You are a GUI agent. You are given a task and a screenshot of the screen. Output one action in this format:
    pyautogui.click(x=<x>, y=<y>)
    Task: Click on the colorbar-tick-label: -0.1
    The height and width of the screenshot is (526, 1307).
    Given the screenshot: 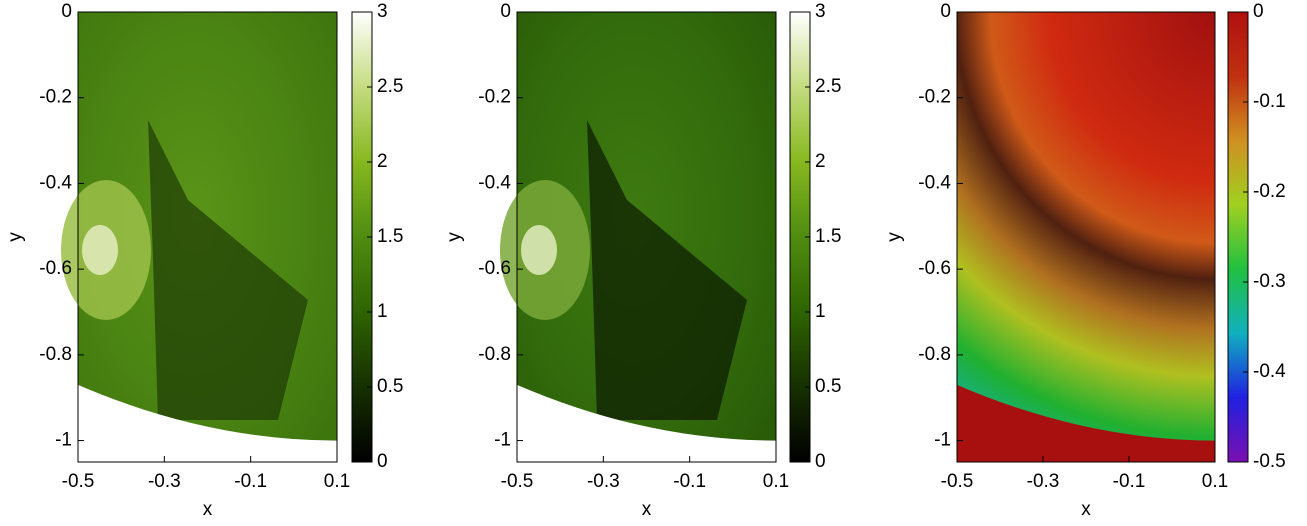 What is the action you would take?
    pyautogui.click(x=1269, y=101)
    